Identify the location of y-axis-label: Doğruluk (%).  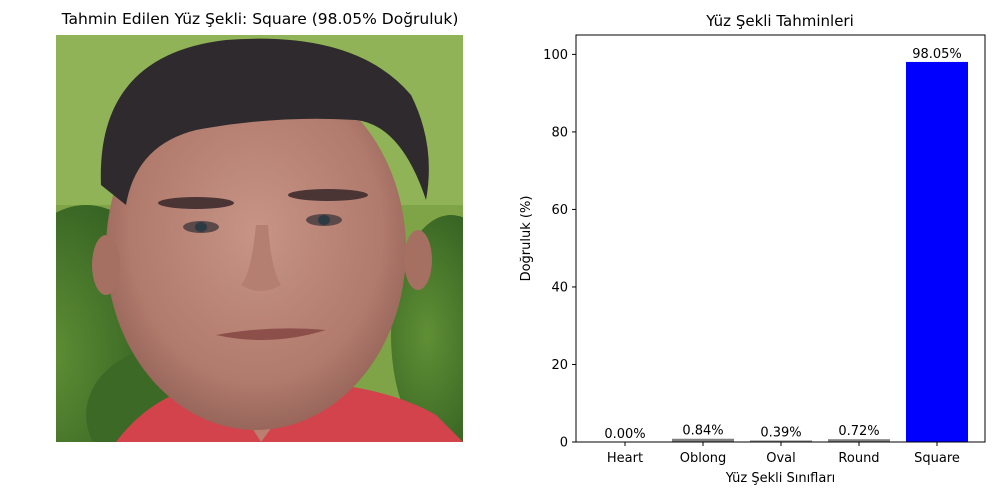
(526, 239).